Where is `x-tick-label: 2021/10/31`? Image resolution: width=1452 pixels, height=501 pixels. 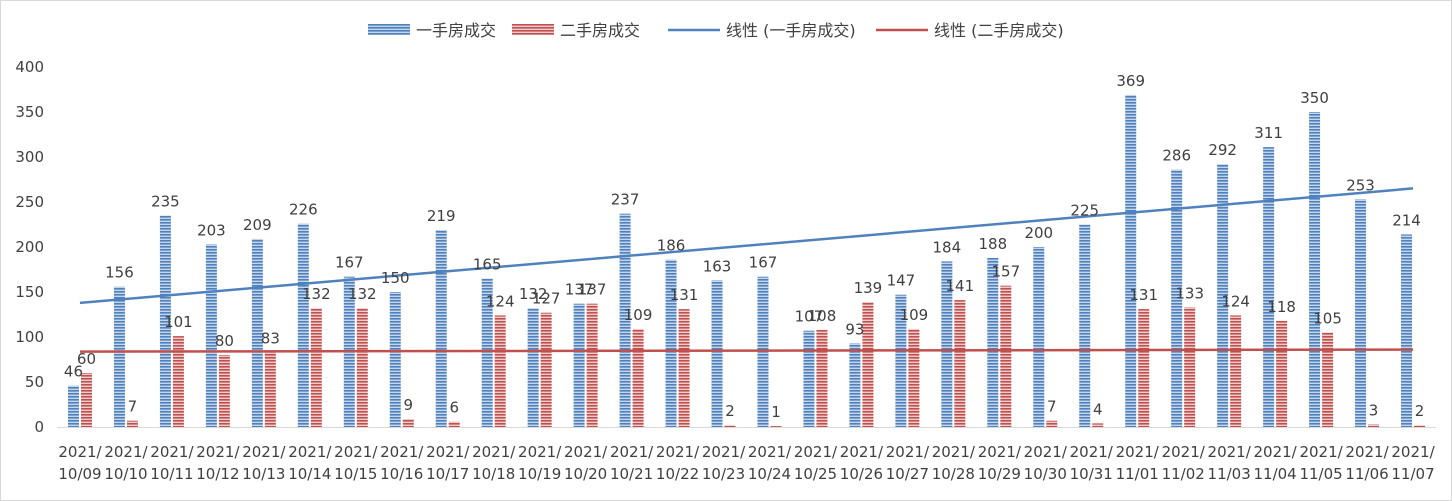
x-tick-label: 2021/10/31 is located at coordinates (1092, 463).